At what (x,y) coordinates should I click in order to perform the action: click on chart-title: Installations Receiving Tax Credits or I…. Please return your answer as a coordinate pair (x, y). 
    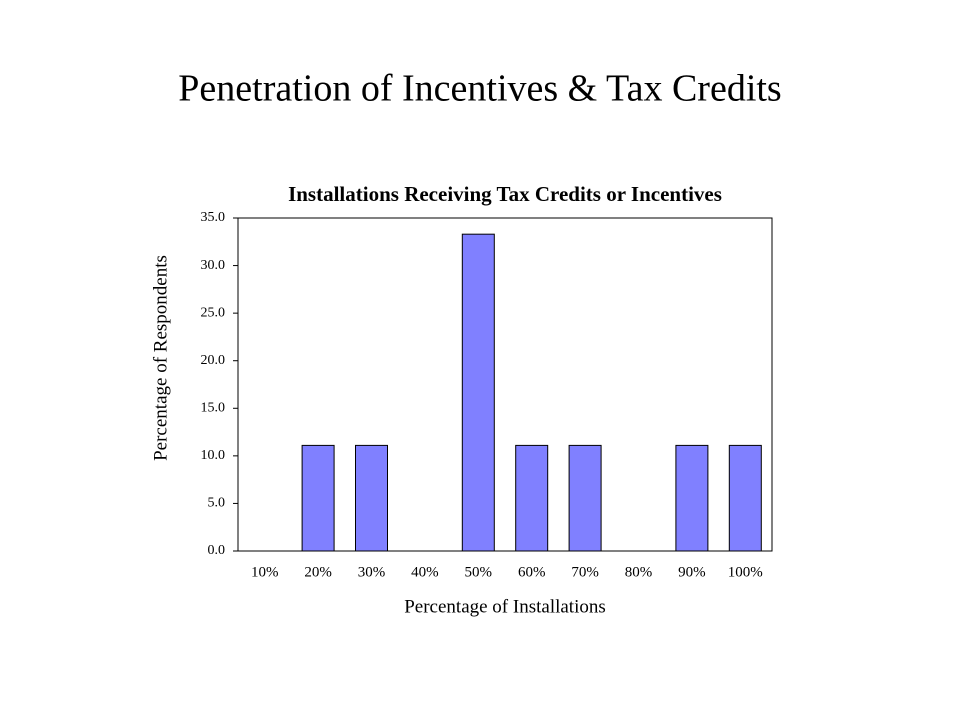
    Looking at the image, I should click on (505, 194).